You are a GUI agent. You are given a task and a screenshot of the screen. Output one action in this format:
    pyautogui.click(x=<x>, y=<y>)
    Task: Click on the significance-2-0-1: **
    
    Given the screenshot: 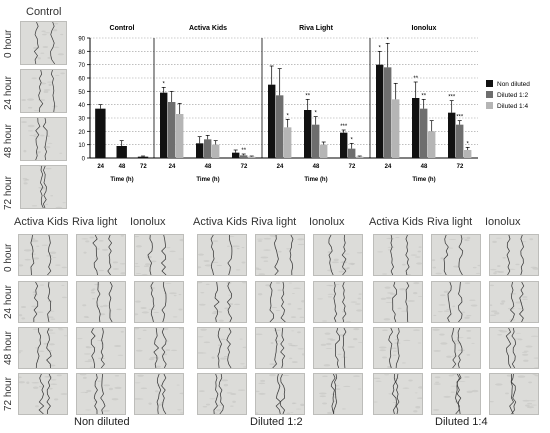 What is the action you would take?
    pyautogui.click(x=307, y=96)
    